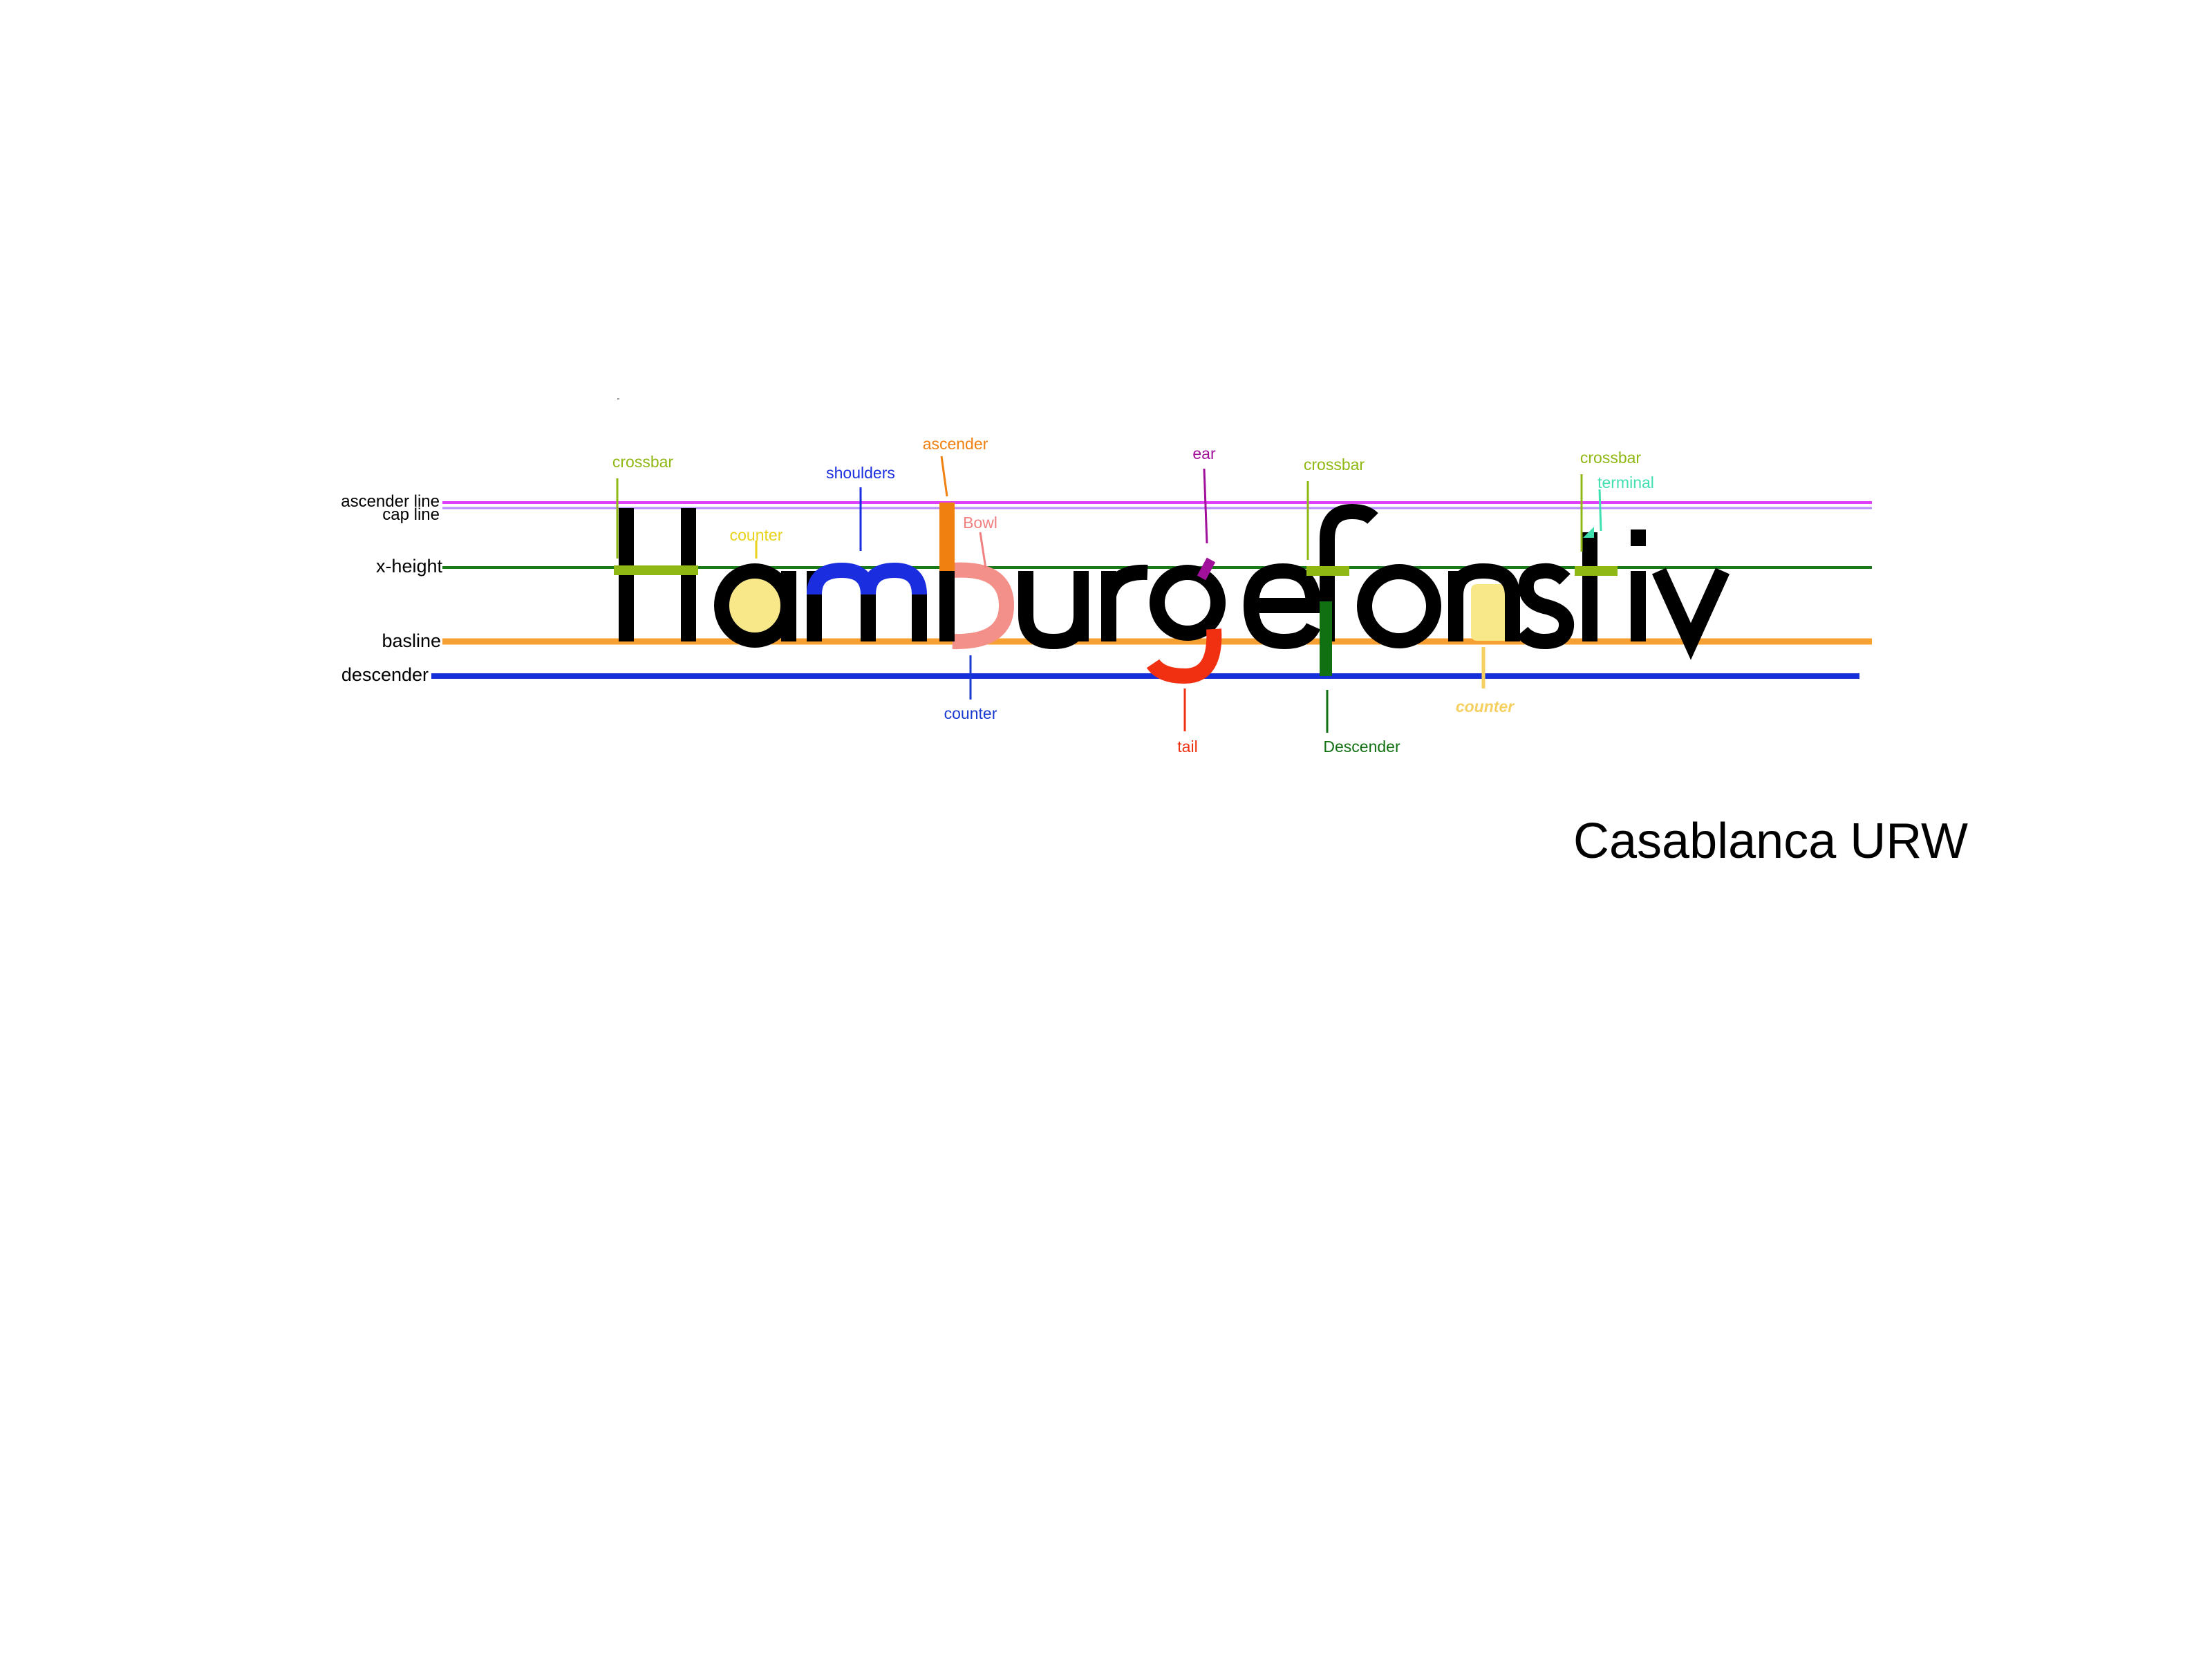  I want to click on label-shoulders: shoulders, so click(861, 473).